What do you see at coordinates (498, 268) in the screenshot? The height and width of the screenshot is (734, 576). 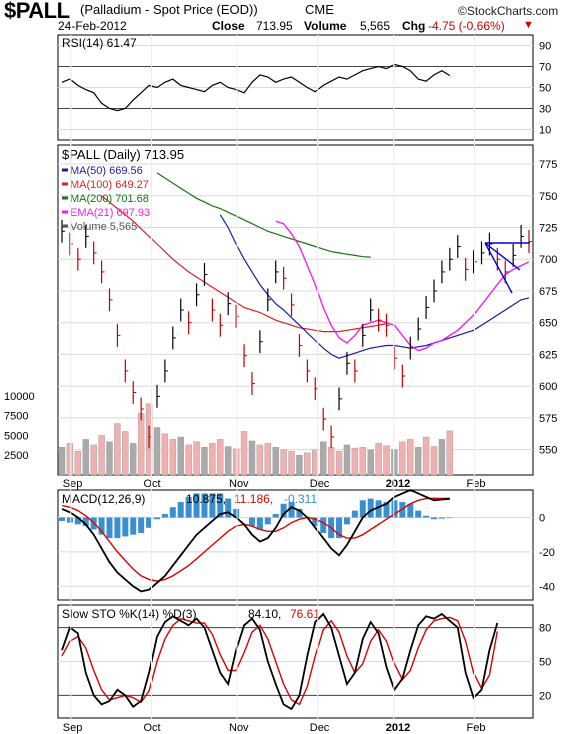 I see `wedge-trendline-upper` at bounding box center [498, 268].